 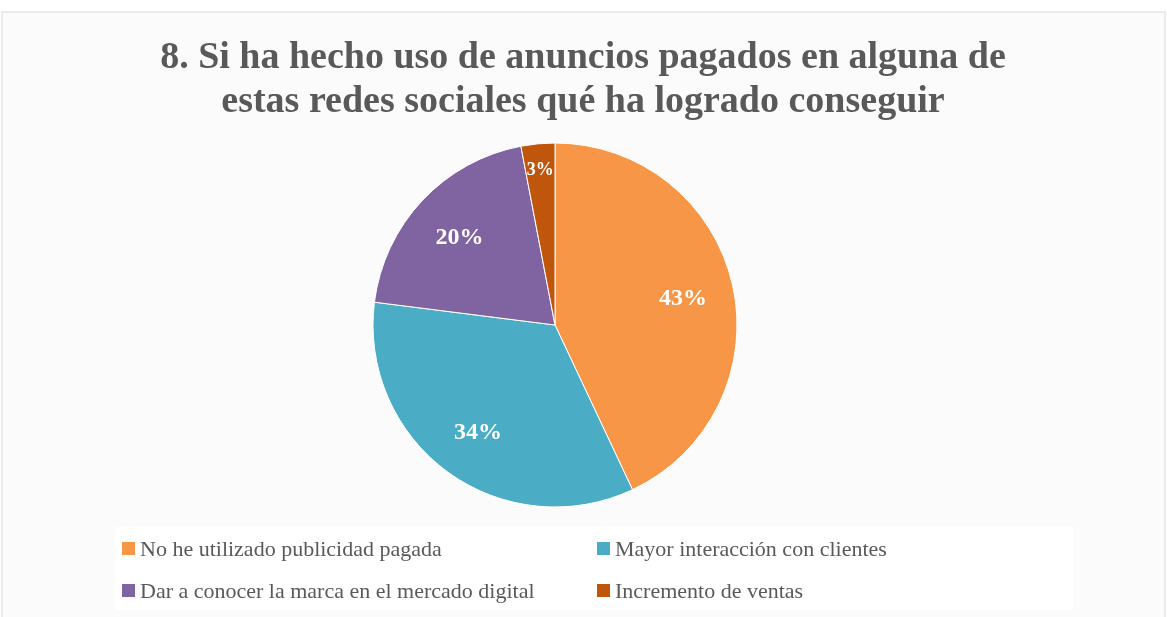 I want to click on legend-label: Dar a conocer la marca en el mercado digital, so click(x=337, y=590).